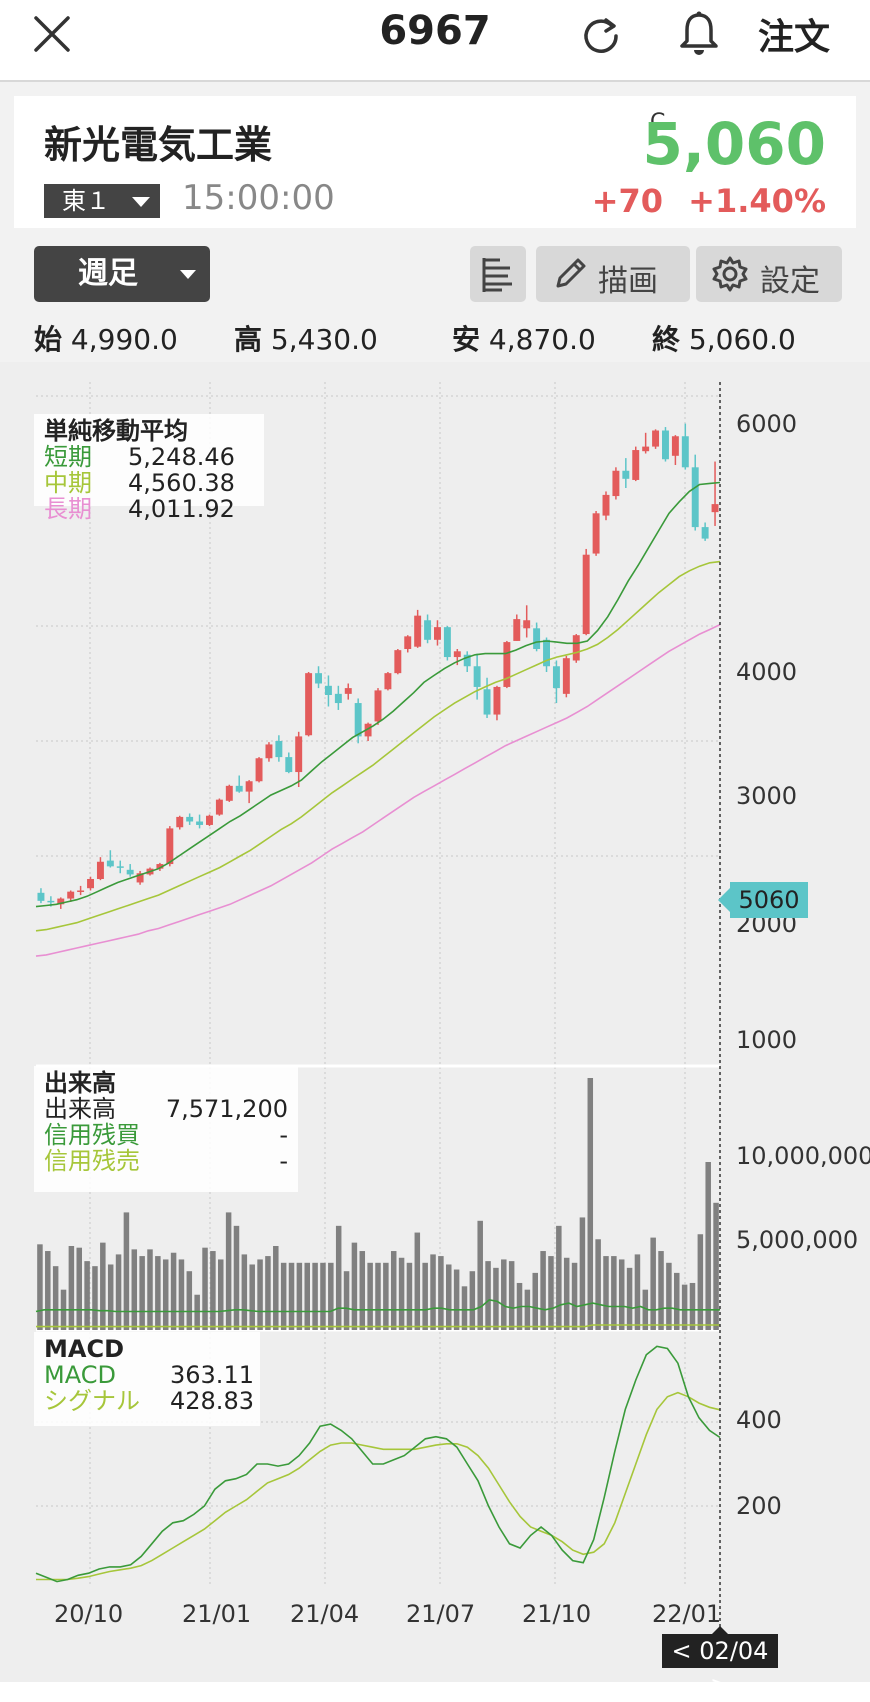  What do you see at coordinates (181, 509) in the screenshot?
I see `long-ma-value: 4,011.92` at bounding box center [181, 509].